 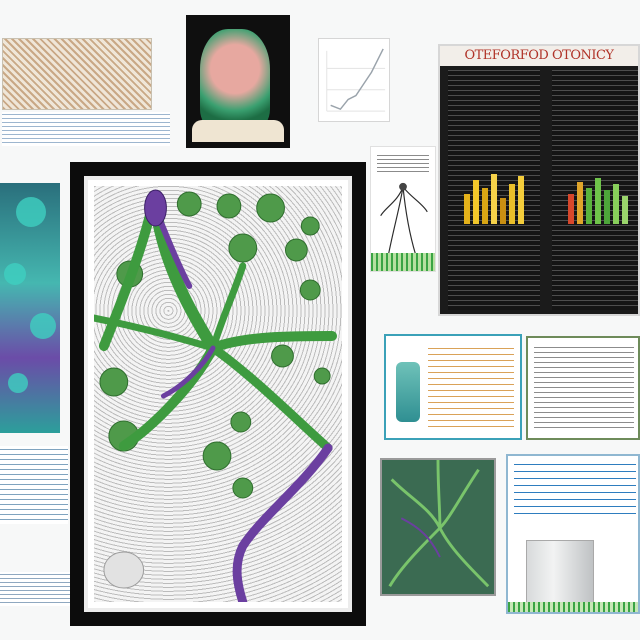 I want to click on root-tissue-illustration, so click(x=238, y=81).